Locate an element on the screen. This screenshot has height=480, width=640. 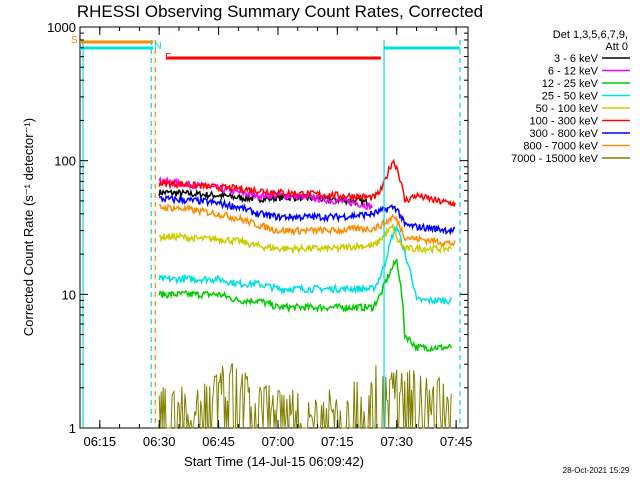
y-axis-label: Corrected Count Rate (s⁻¹ detector⁻¹) is located at coordinates (28, 227).